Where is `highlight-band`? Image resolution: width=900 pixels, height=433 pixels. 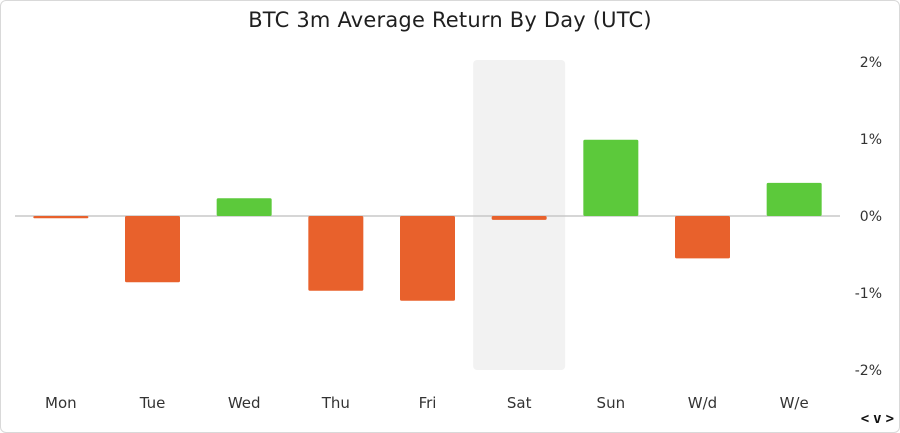 highlight-band is located at coordinates (519, 215).